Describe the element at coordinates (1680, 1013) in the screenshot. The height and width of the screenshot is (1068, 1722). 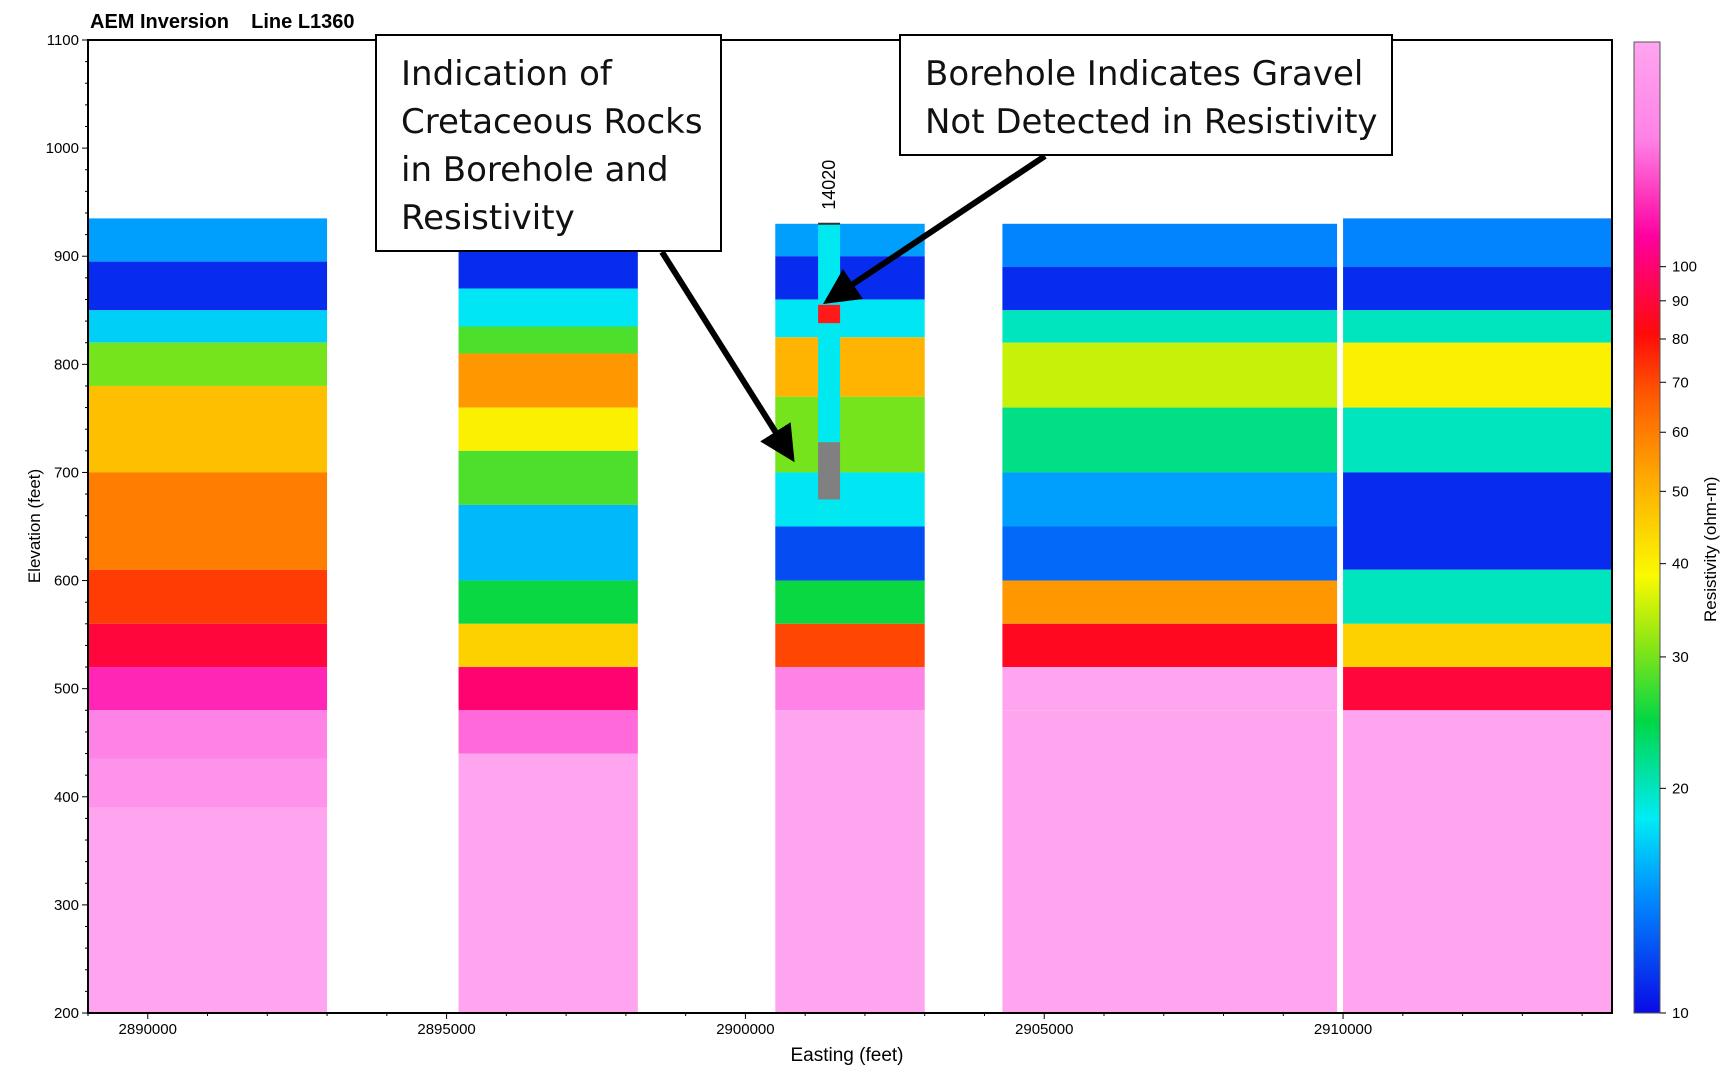
I see `colorbar-tick-label: 10` at that location.